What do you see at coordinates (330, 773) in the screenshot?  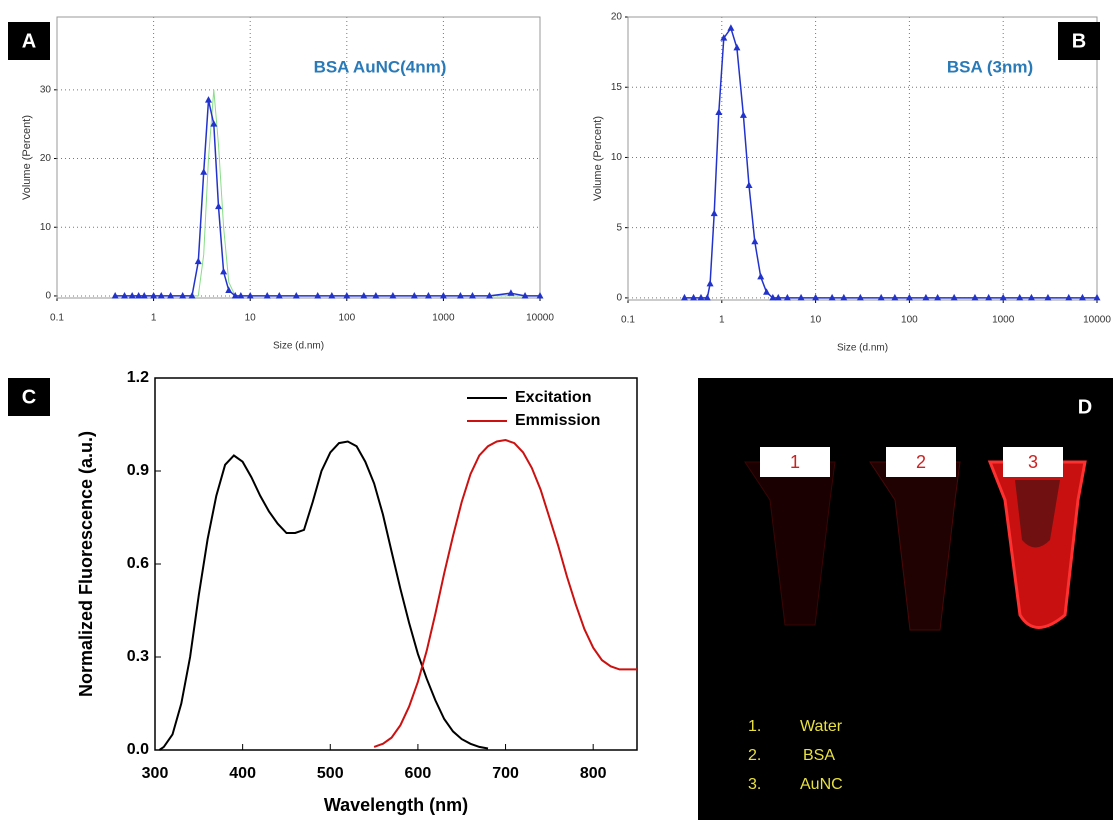 I see `x-tick-label: 500` at bounding box center [330, 773].